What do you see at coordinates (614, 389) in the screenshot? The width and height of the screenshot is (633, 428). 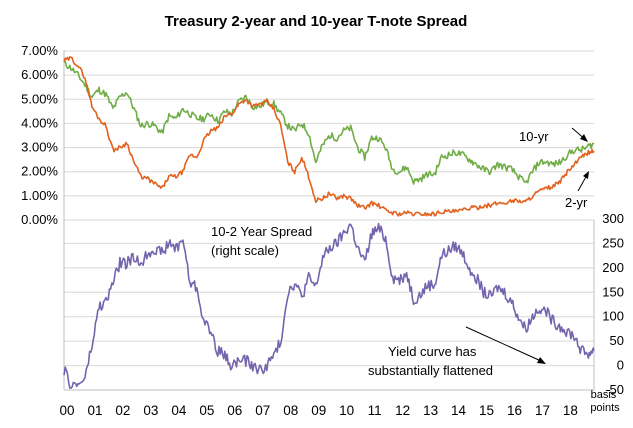 I see `y-tick-label-right: -50` at bounding box center [614, 389].